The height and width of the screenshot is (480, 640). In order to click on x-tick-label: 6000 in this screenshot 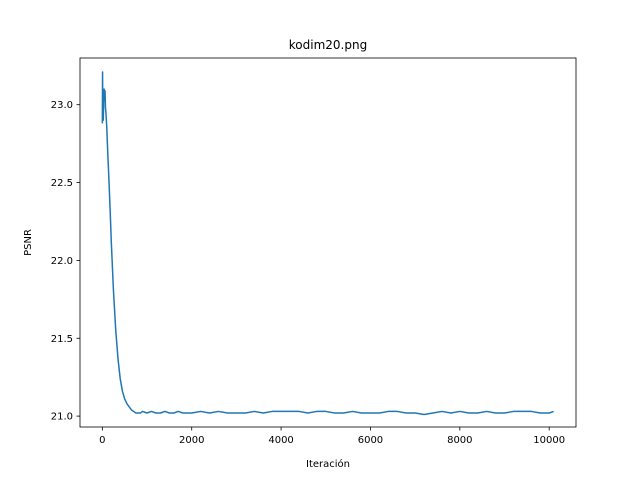, I will do `click(370, 440)`.